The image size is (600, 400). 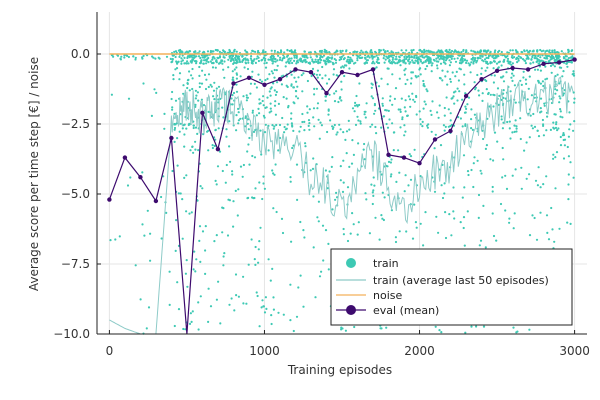 I want to click on train-point-2078, so click(x=529, y=329).